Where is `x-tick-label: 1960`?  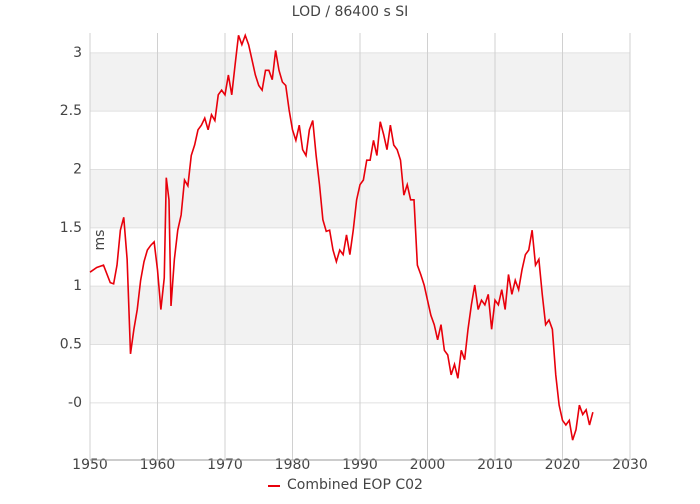 x-tick-label: 1960 is located at coordinates (158, 465).